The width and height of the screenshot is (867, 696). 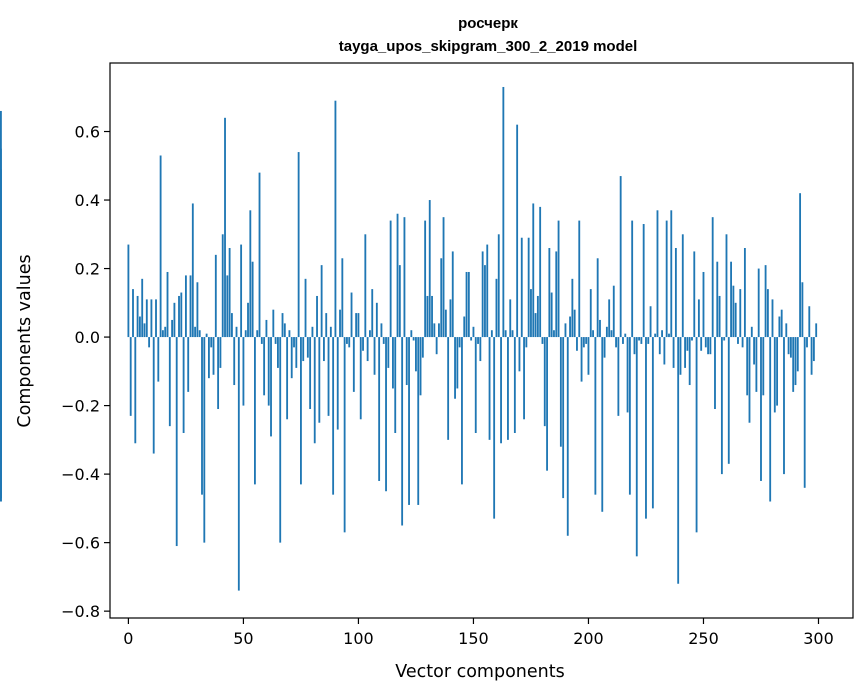 I want to click on x-axis: 0 50 100 150 200 250 300, so click(x=478, y=633).